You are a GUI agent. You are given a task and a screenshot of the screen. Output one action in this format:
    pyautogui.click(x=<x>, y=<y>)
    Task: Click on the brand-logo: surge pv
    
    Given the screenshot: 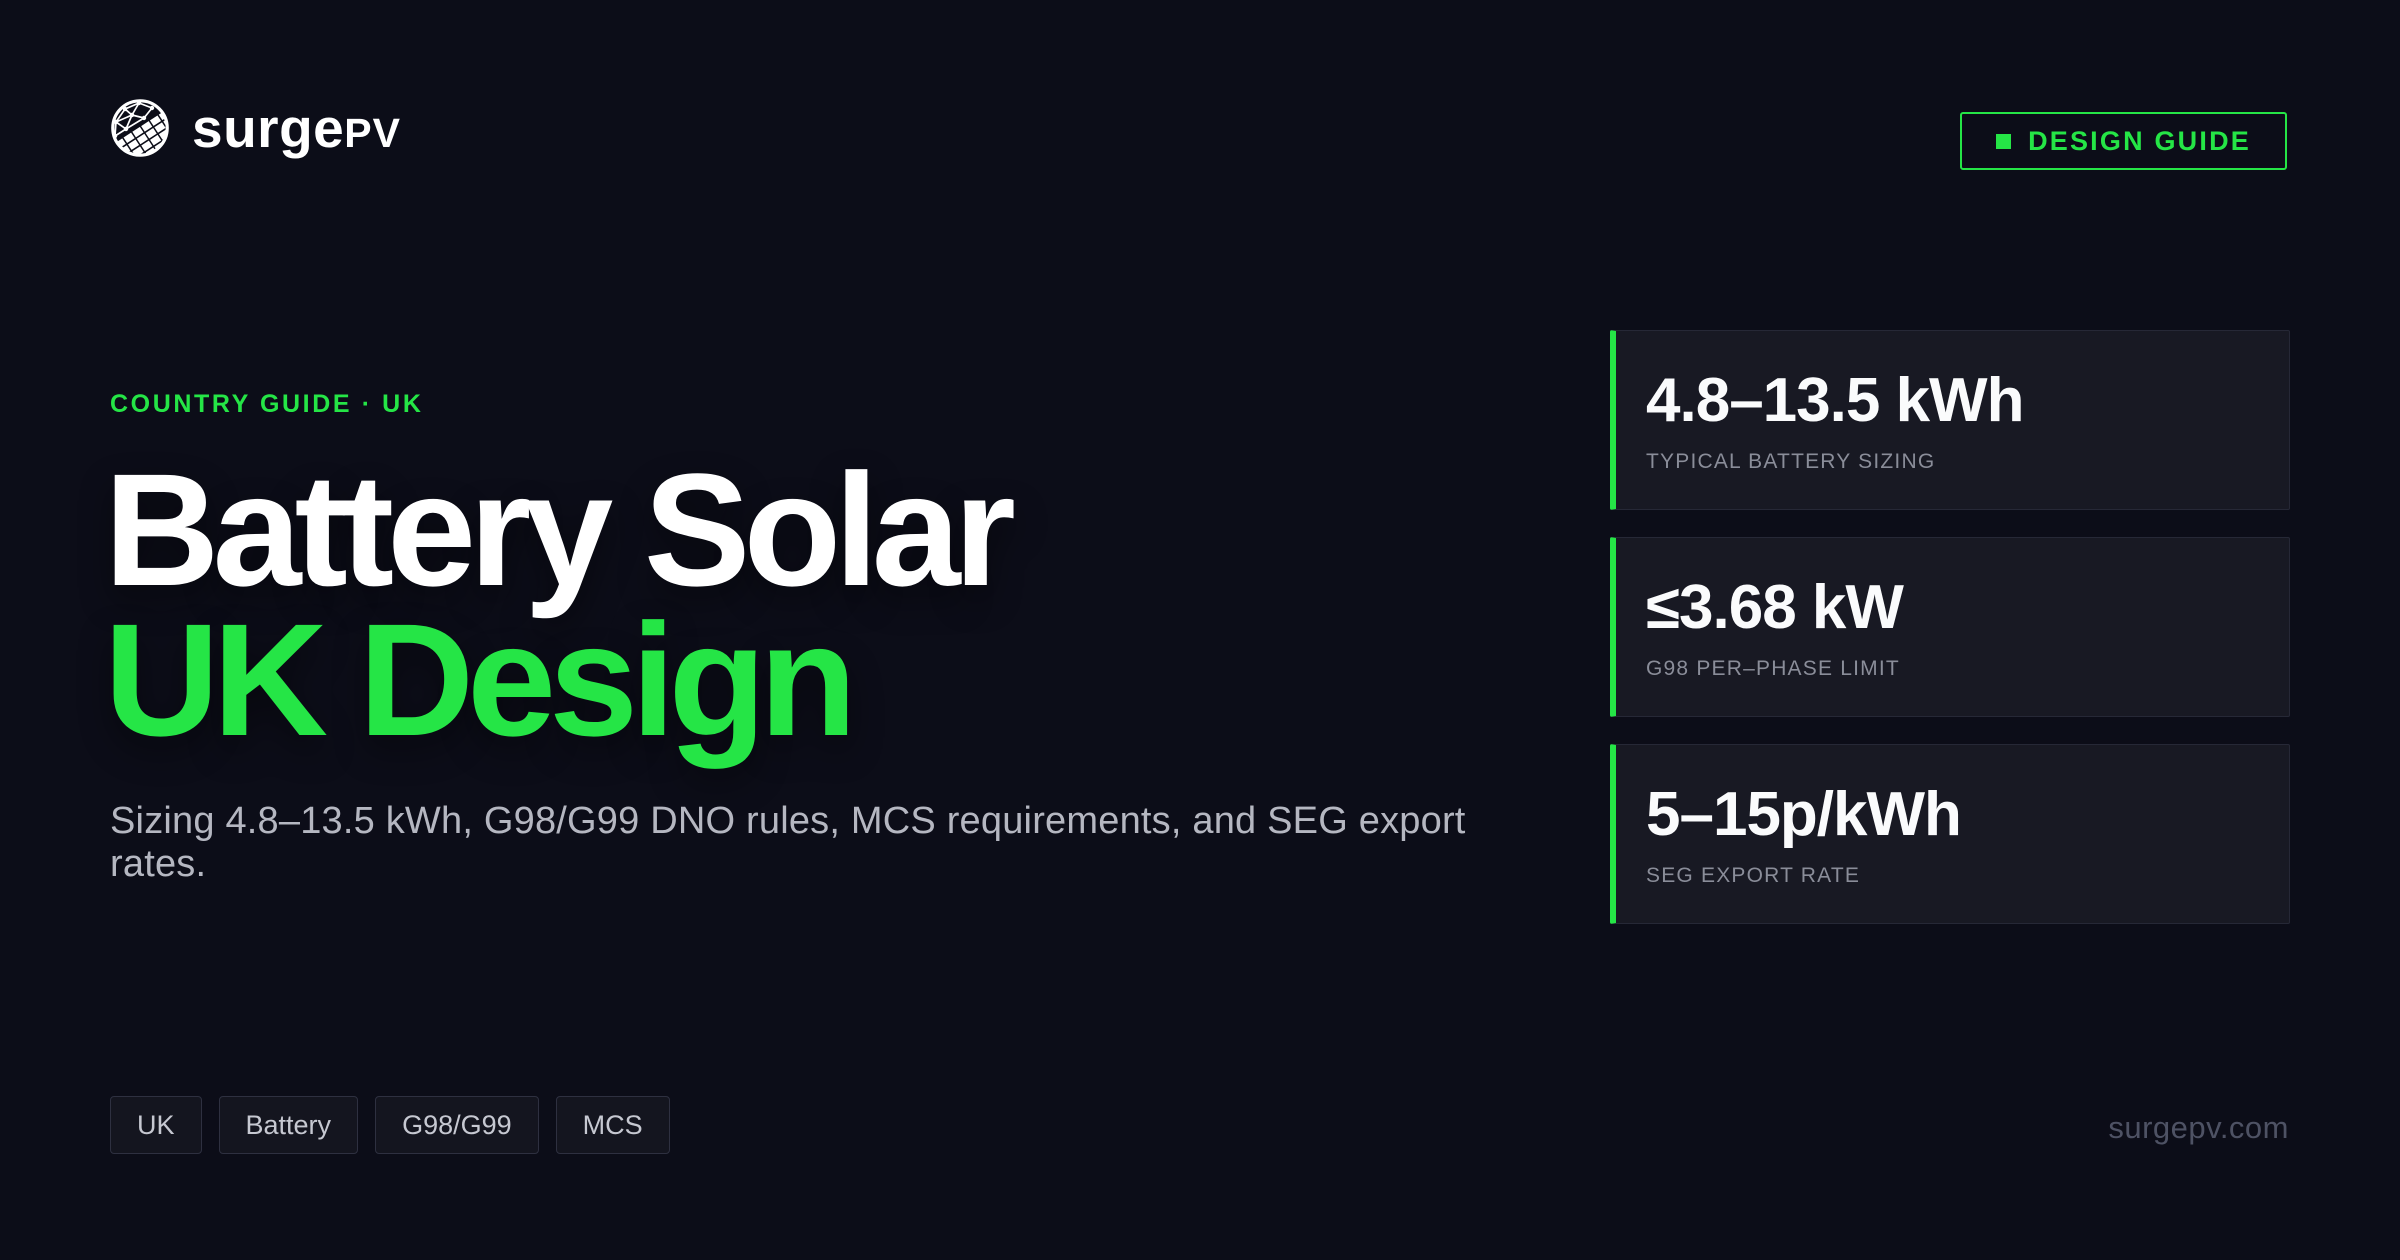 What is the action you would take?
    pyautogui.click(x=254, y=128)
    